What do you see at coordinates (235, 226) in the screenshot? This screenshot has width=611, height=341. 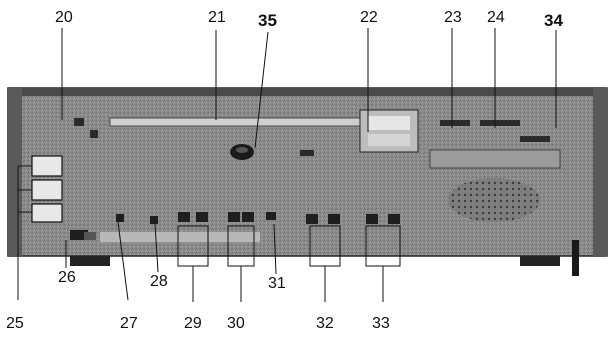 I see `lower-jack-row` at bounding box center [235, 226].